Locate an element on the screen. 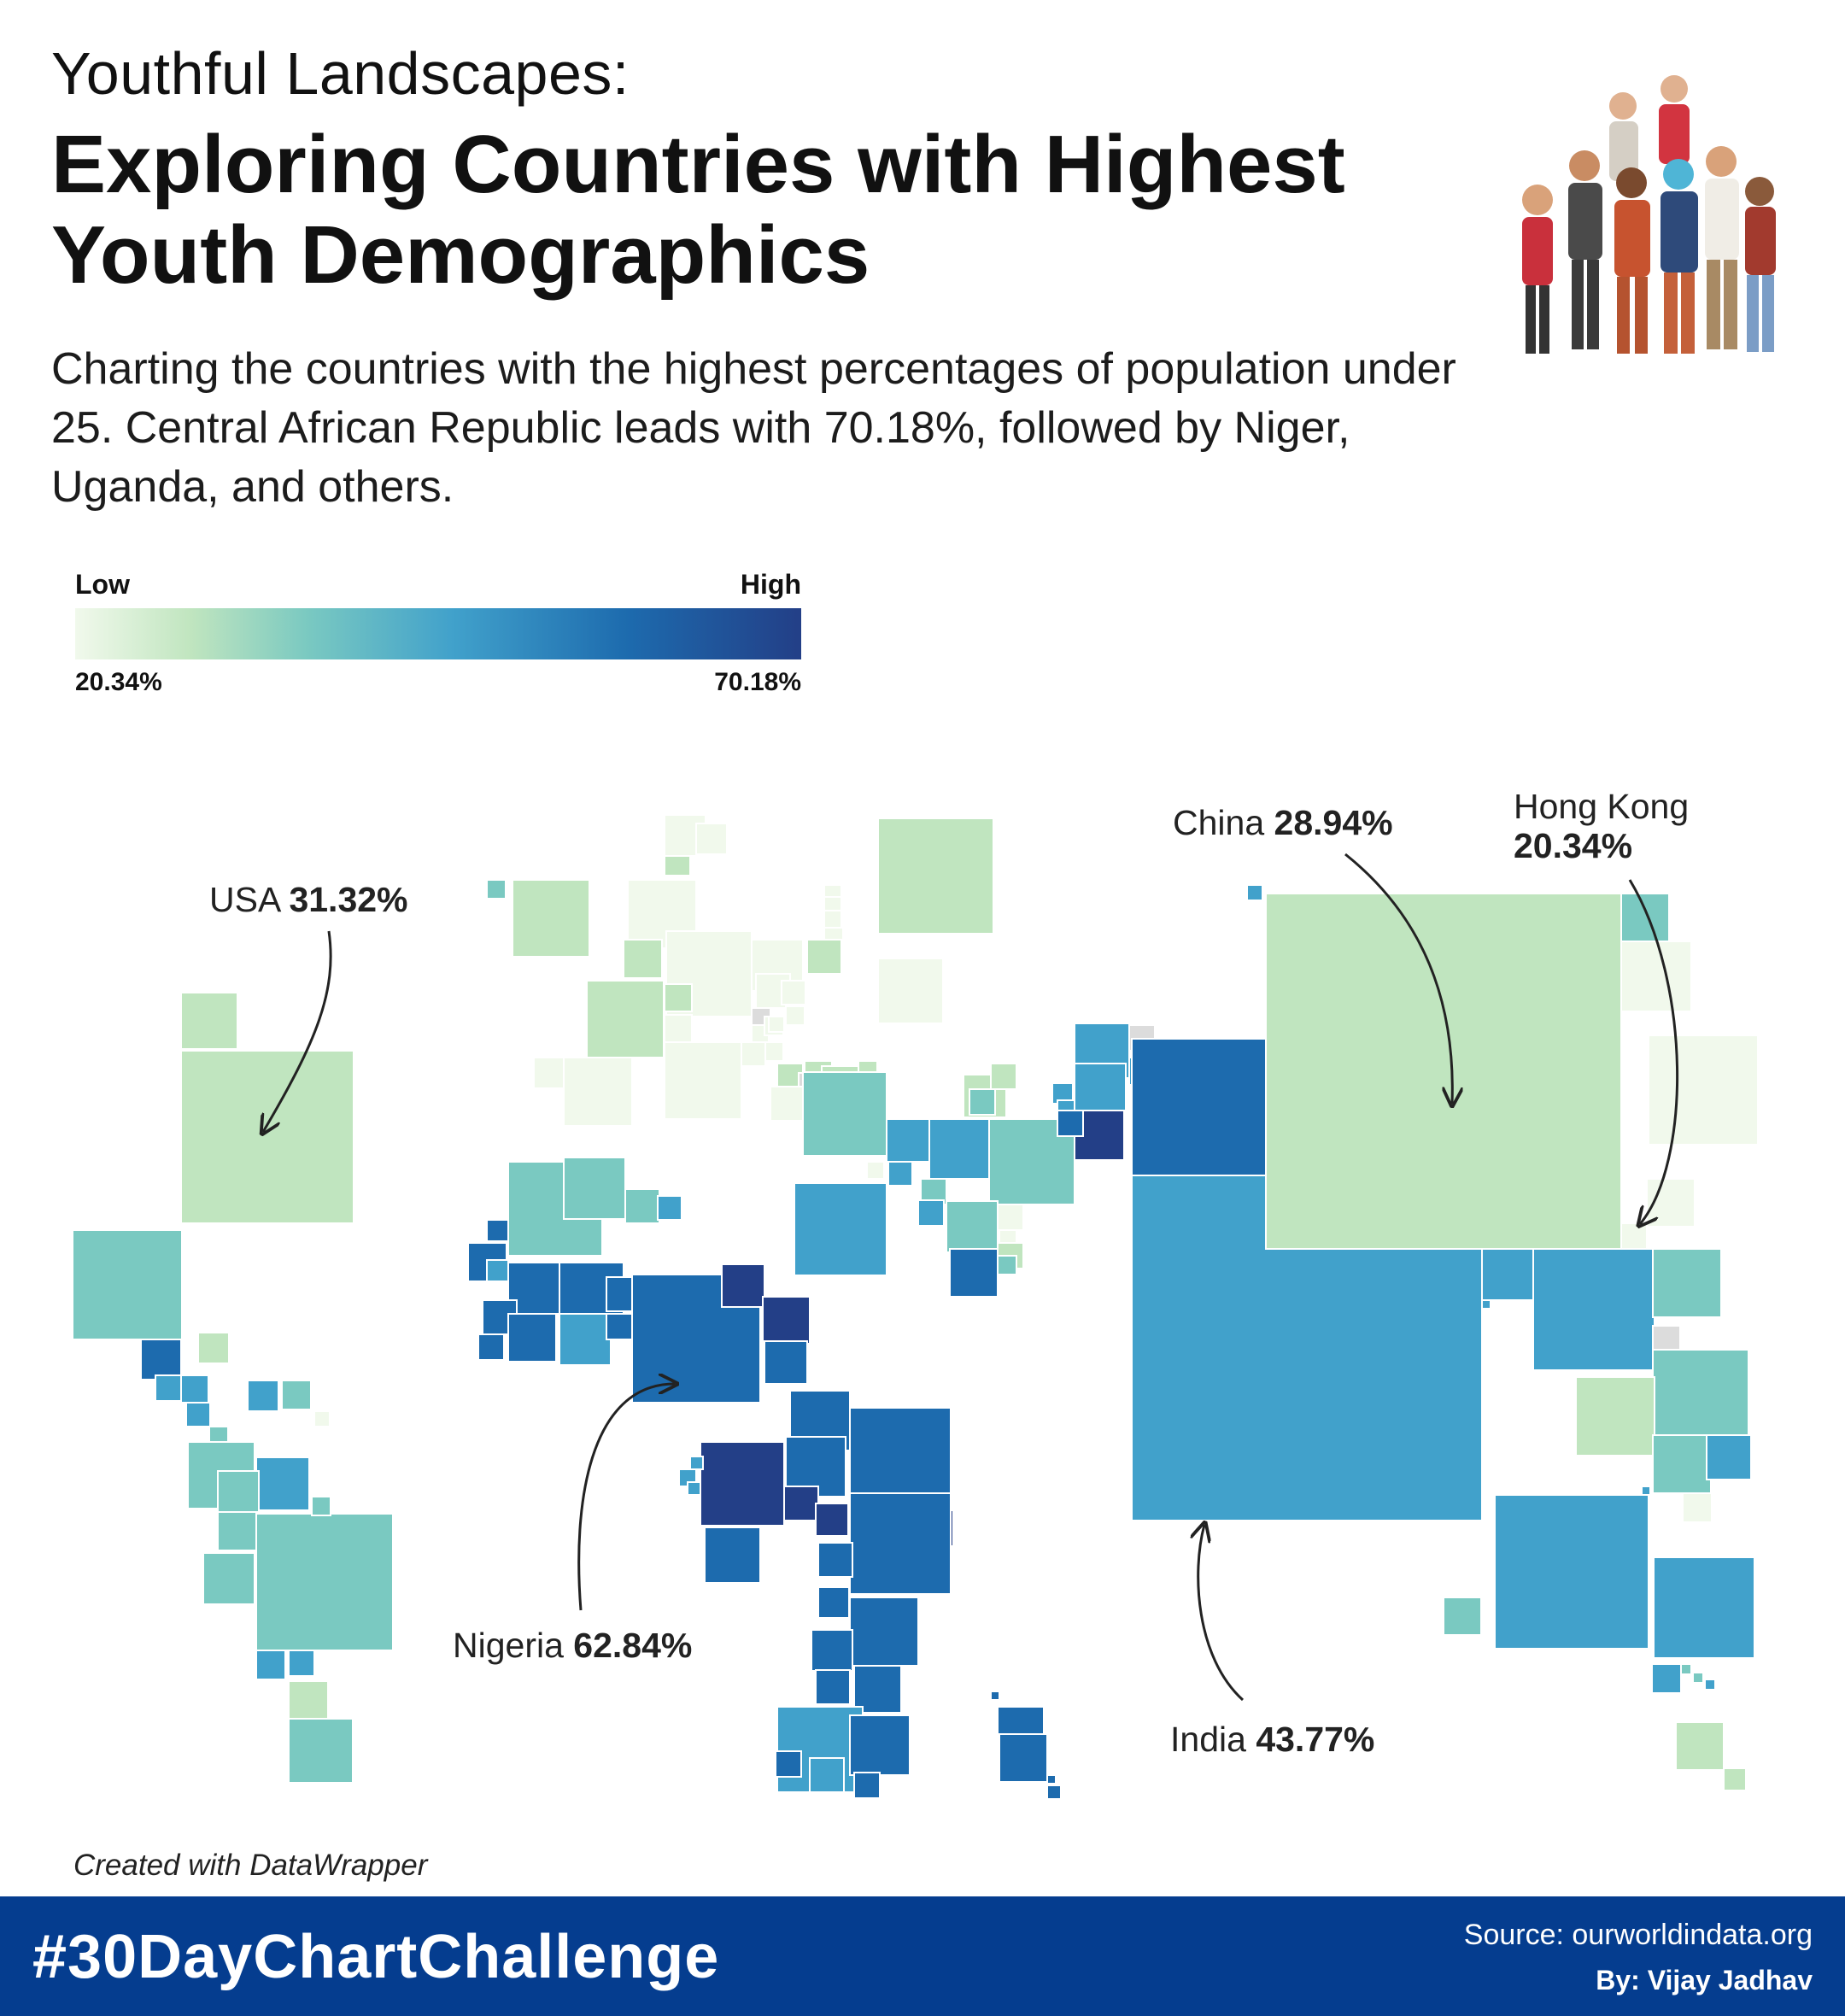  title-line-1: Exploring Countries with Highest is located at coordinates (698, 164).